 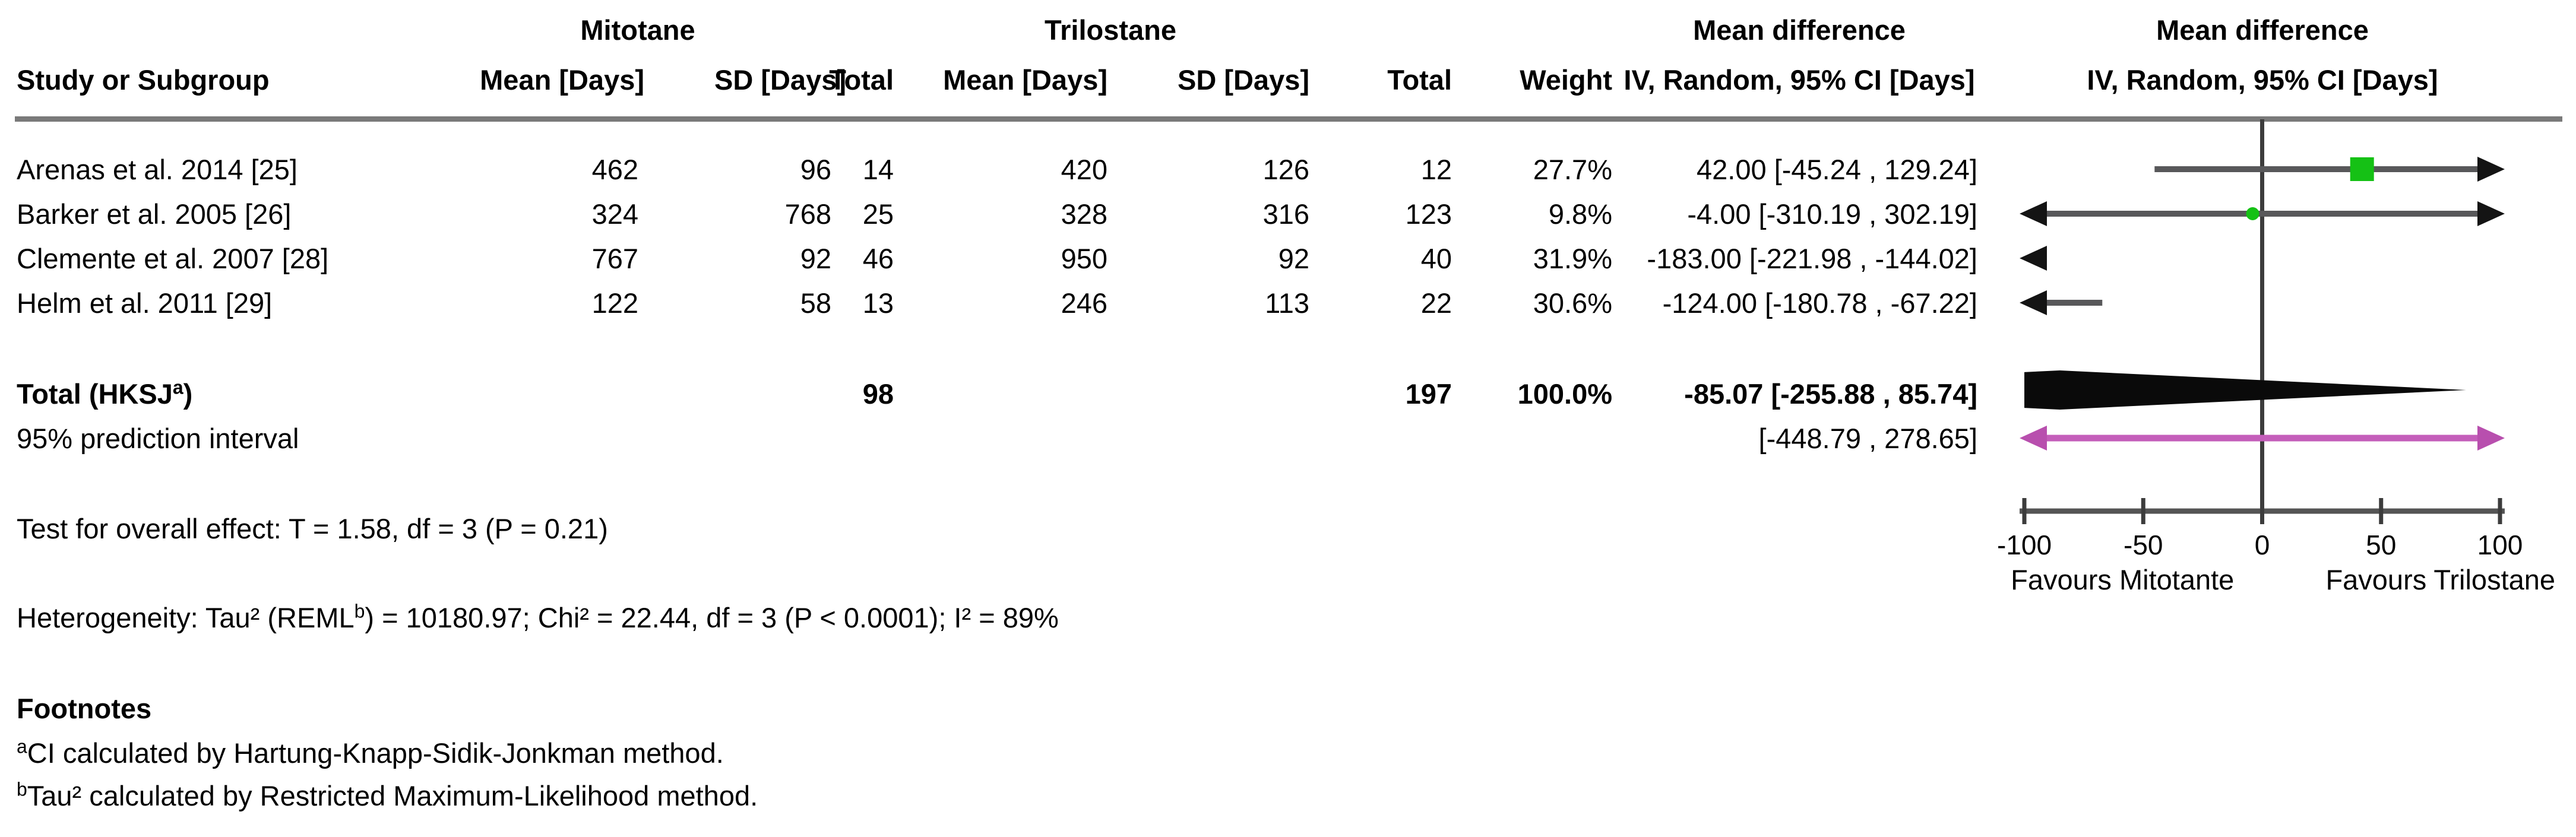 I want to click on mit-sd: 96, so click(x=815, y=169).